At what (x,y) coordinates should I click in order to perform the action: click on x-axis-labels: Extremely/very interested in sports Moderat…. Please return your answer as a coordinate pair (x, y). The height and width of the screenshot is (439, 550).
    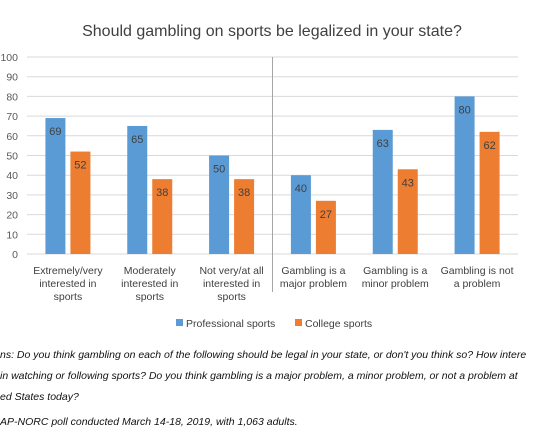
    Looking at the image, I should click on (273, 284).